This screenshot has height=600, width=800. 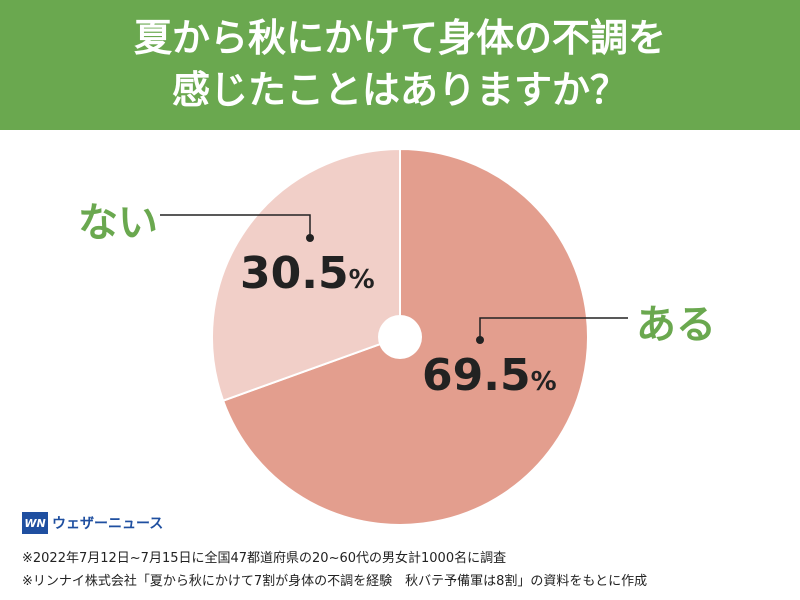 What do you see at coordinates (35, 523) in the screenshot?
I see `logo-mark: WN` at bounding box center [35, 523].